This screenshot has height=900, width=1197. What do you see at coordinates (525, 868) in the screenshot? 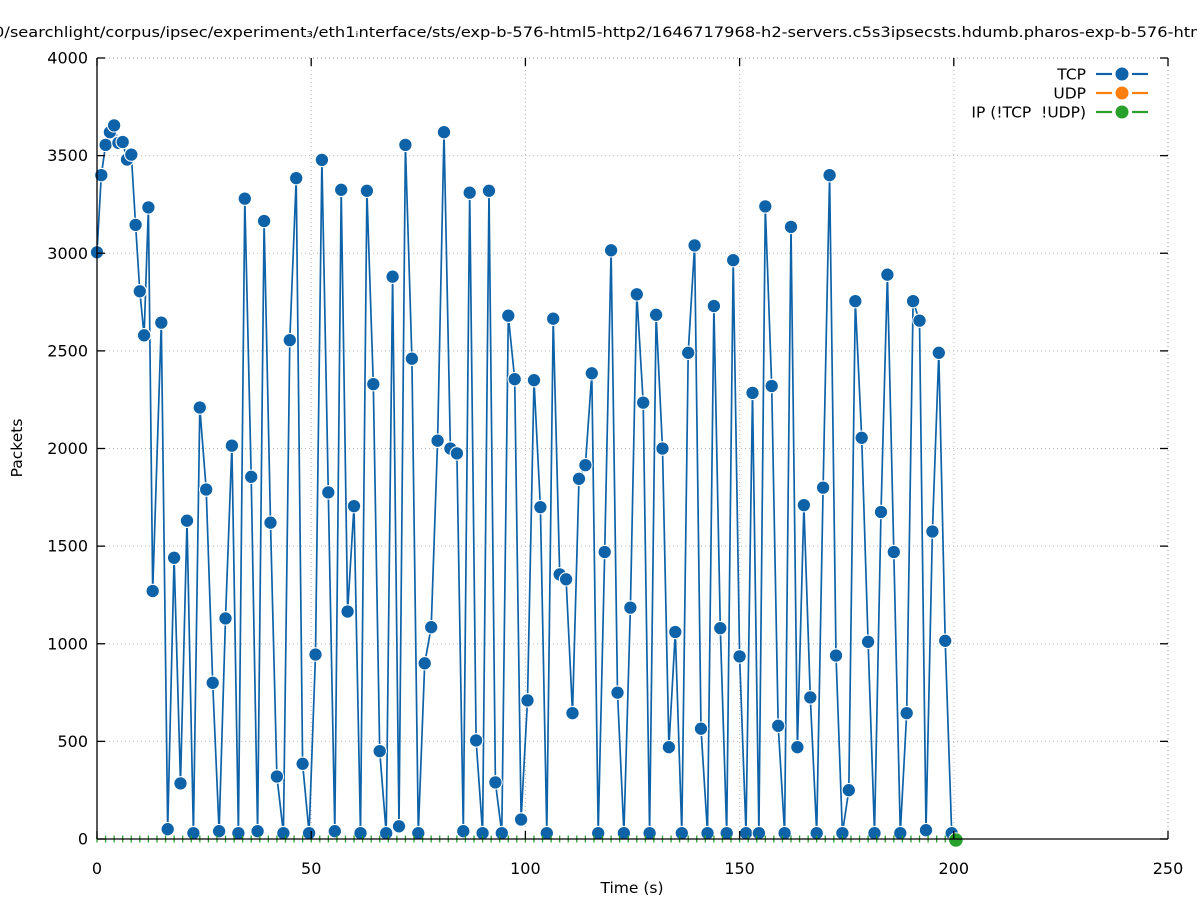
I see `x-tick-label: 100` at bounding box center [525, 868].